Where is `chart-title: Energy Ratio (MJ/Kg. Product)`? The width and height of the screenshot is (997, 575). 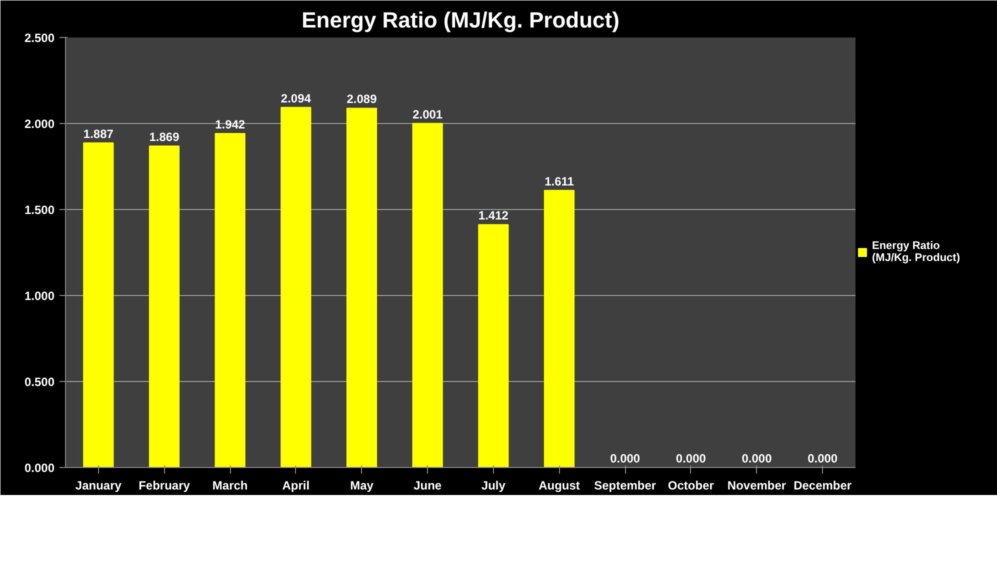 chart-title: Energy Ratio (MJ/Kg. Product) is located at coordinates (461, 20).